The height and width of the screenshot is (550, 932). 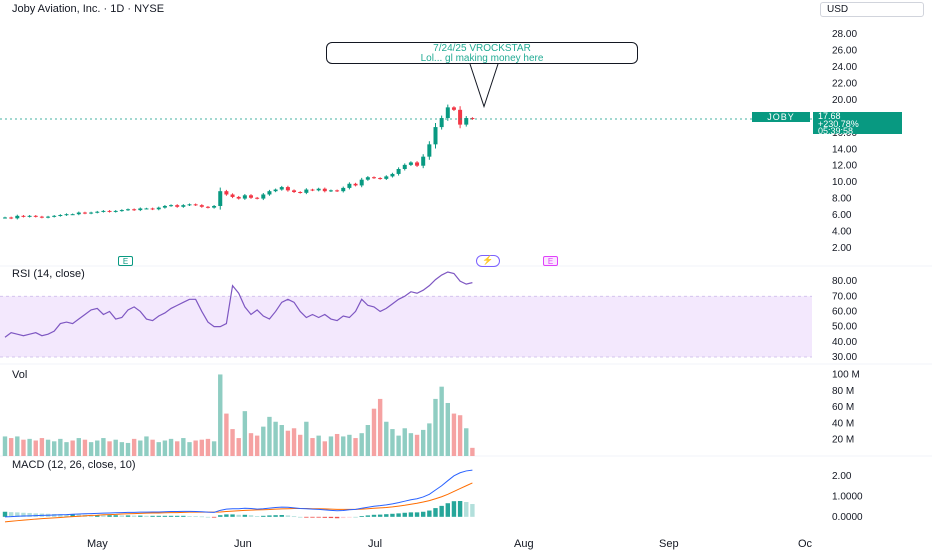 I want to click on rsi-label: RSI (14, close), so click(x=48, y=274).